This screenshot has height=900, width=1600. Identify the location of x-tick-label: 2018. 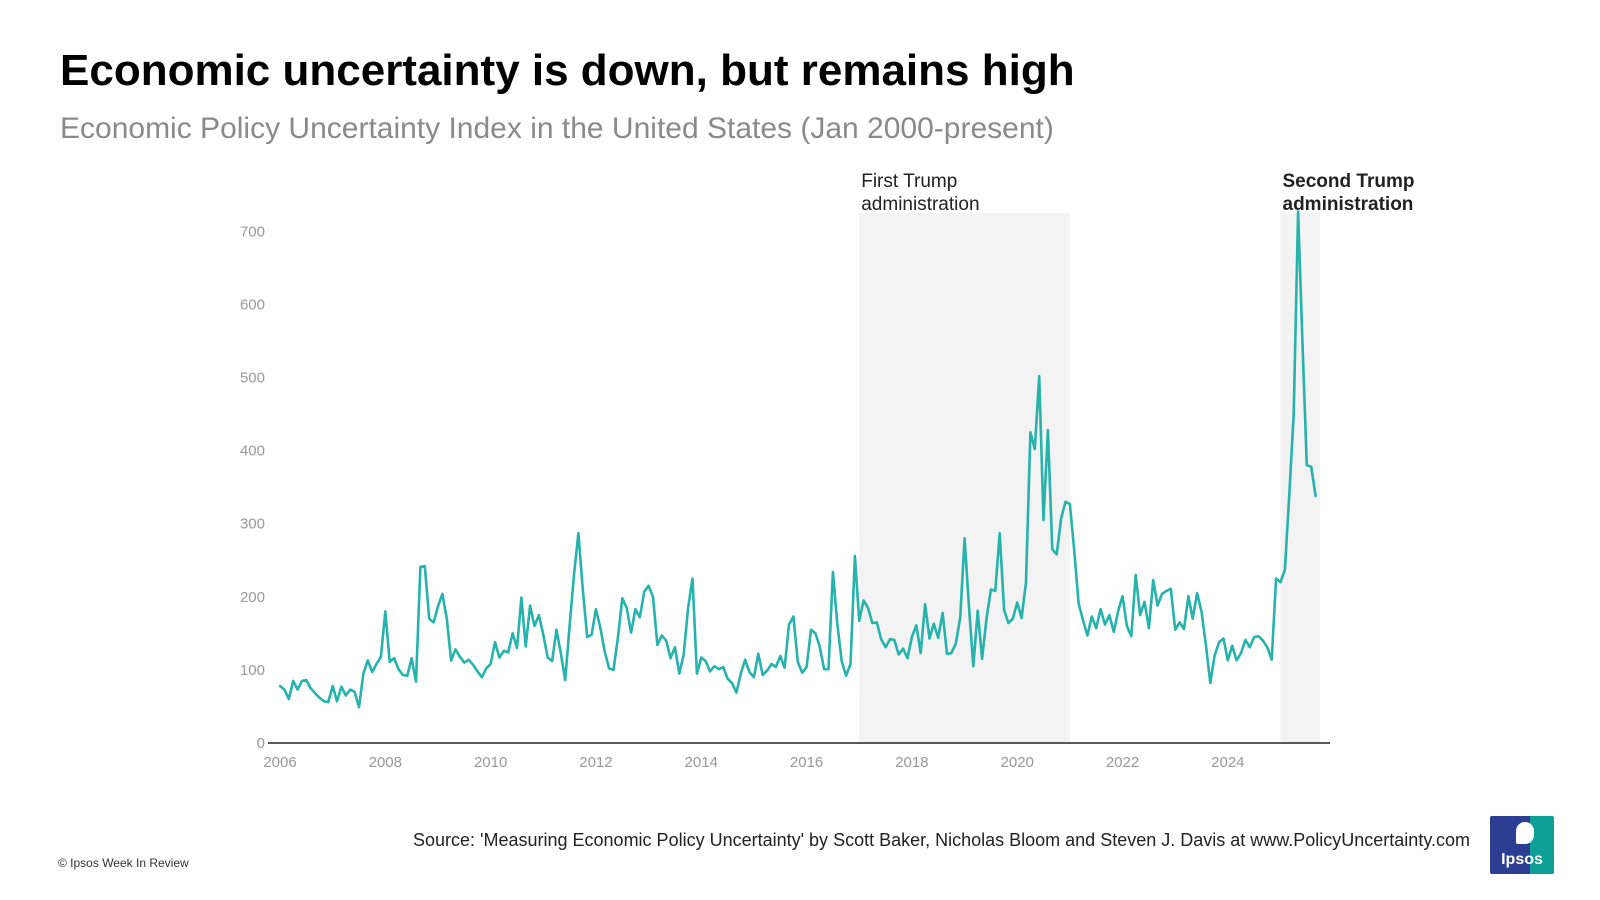
(911, 762).